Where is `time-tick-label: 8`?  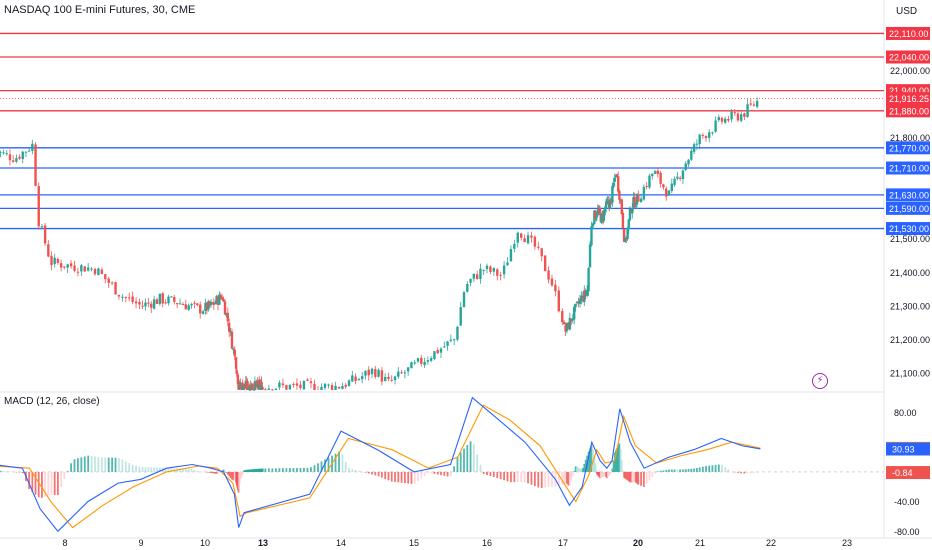 time-tick-label: 8 is located at coordinates (64, 543).